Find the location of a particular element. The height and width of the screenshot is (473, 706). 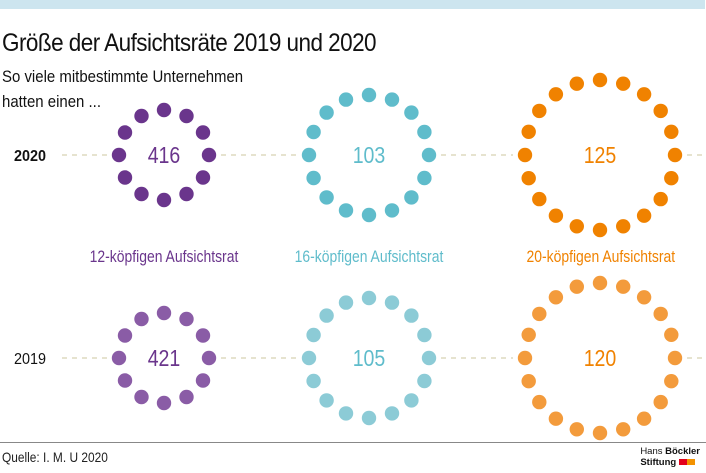

value-label: 416 is located at coordinates (164, 156).